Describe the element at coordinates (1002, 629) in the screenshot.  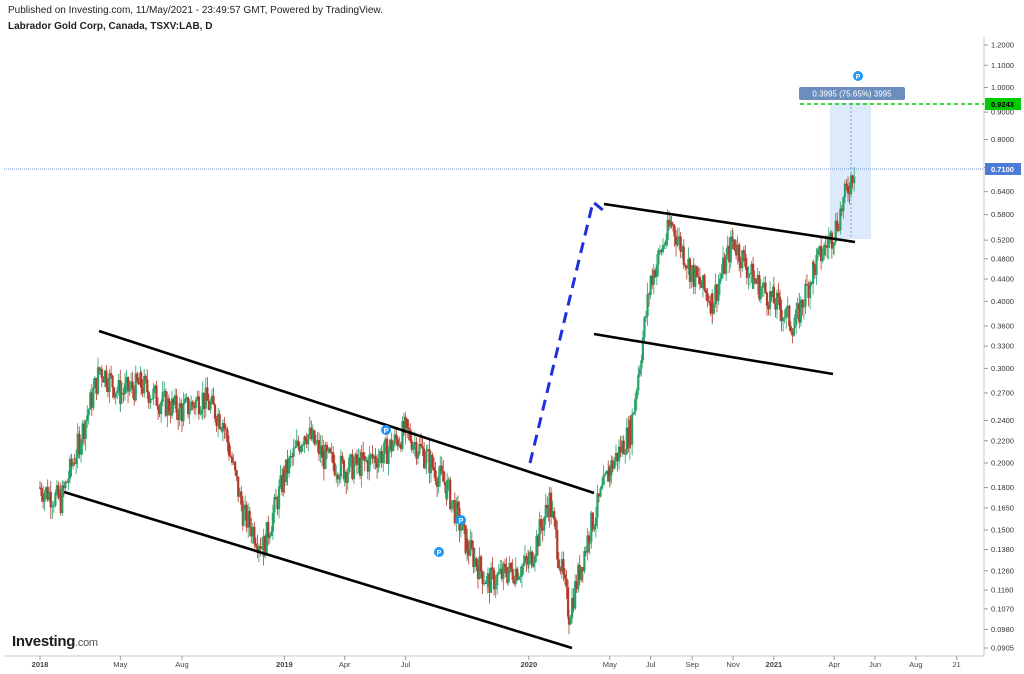
I see `y-tick-label: 0.0980` at that location.